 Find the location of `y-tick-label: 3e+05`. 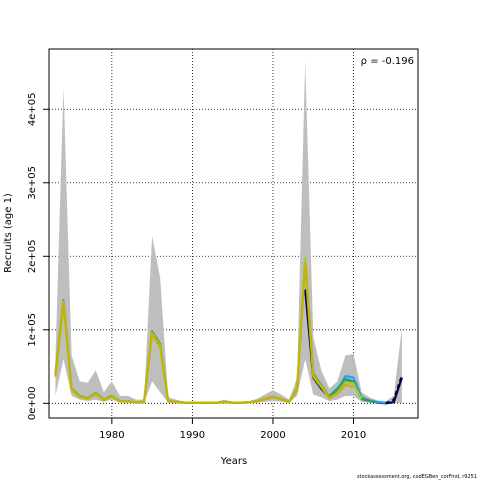

y-tick-label: 3e+05 is located at coordinates (32, 183).